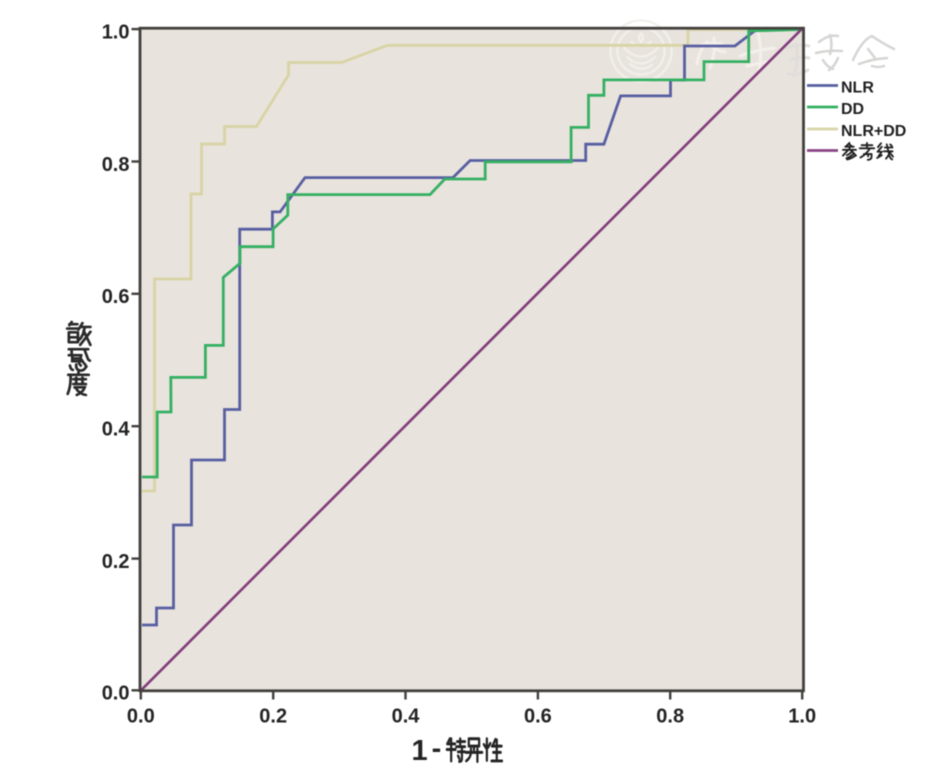  I want to click on svg-text: DD, so click(852, 109).